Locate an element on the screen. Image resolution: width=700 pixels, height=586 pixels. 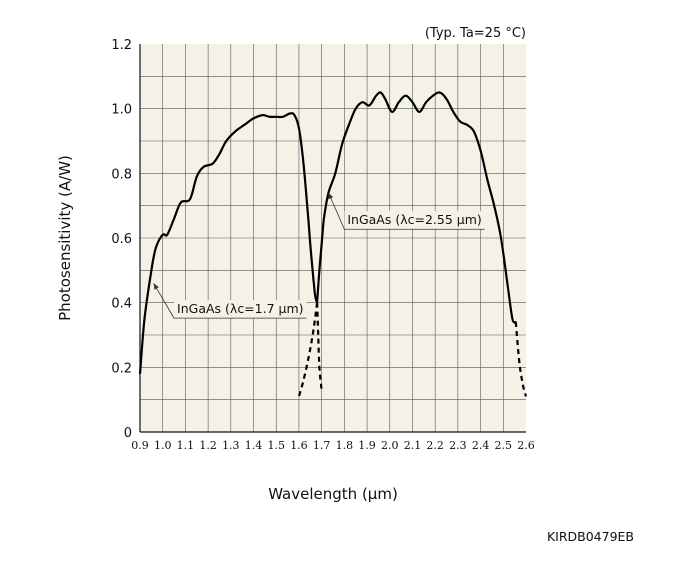
x-tick-label: 1.6 is located at coordinates (299, 445).